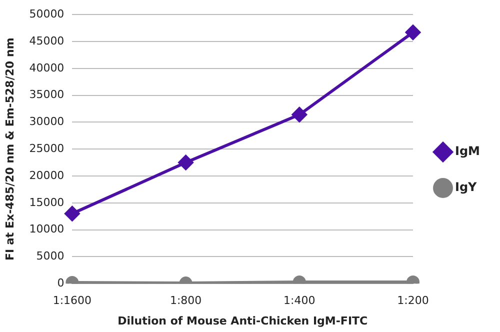  I want to click on legend-label: IgM, so click(467, 151).